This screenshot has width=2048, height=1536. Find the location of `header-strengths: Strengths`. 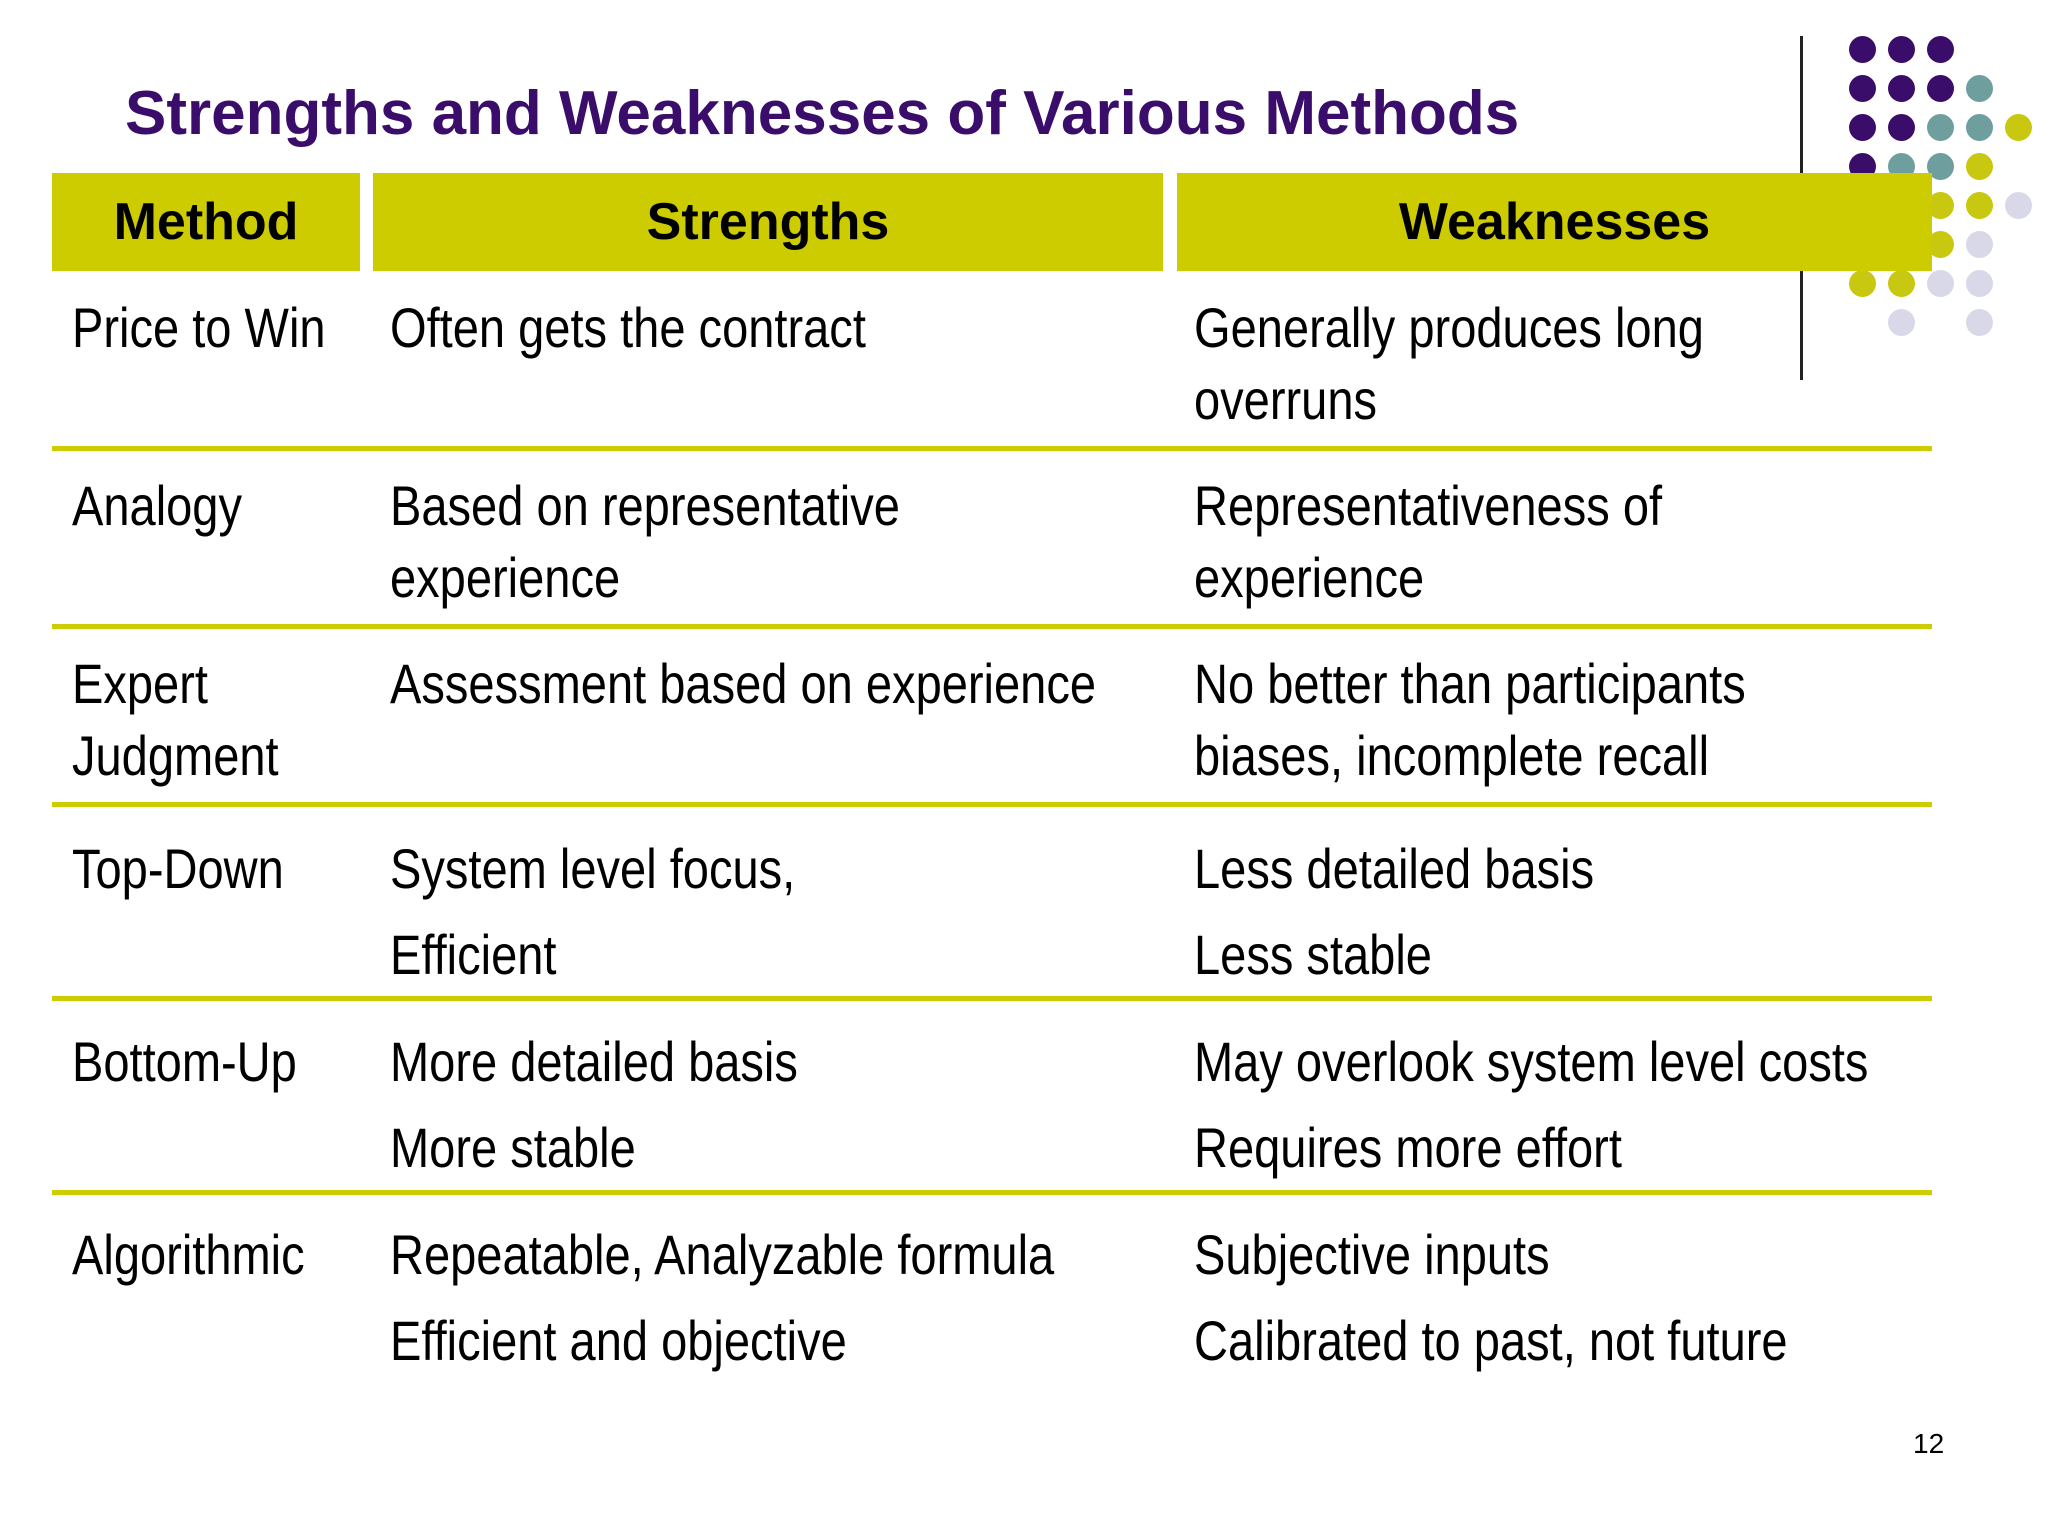

header-strengths: Strengths is located at coordinates (768, 222).